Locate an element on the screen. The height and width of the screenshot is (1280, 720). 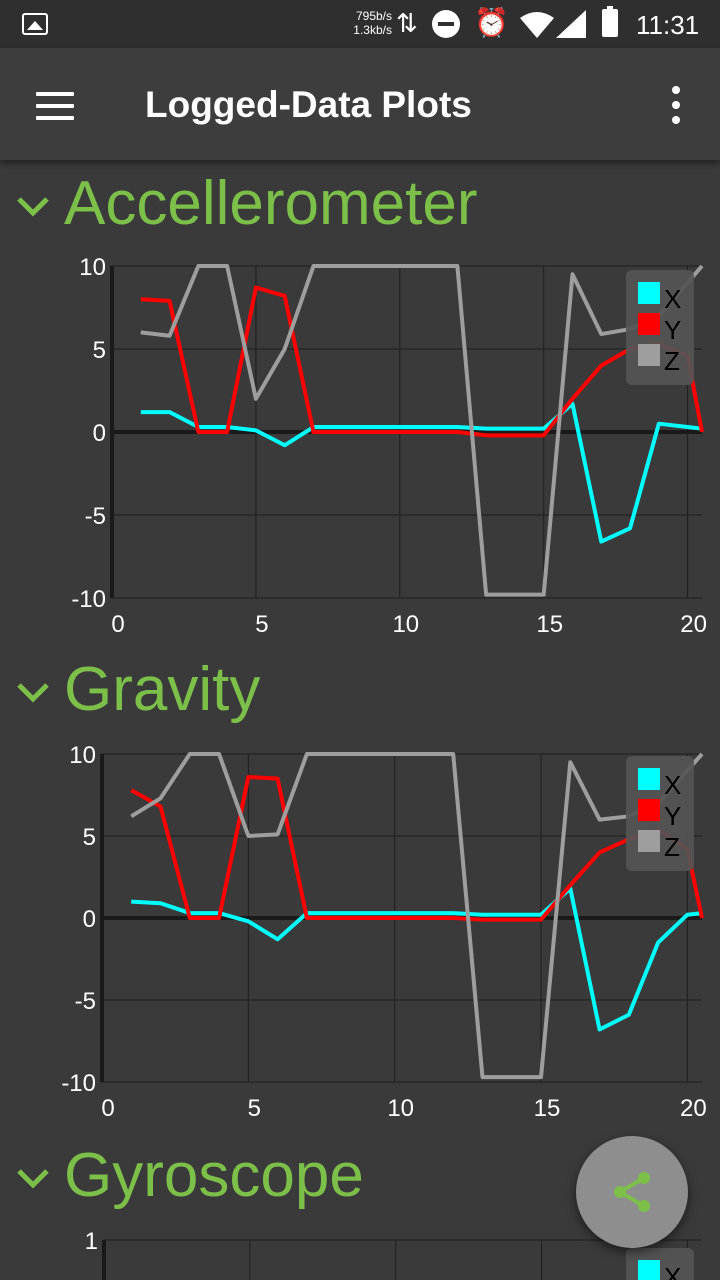
page-title: Logged-Data Plots is located at coordinates (308, 104).